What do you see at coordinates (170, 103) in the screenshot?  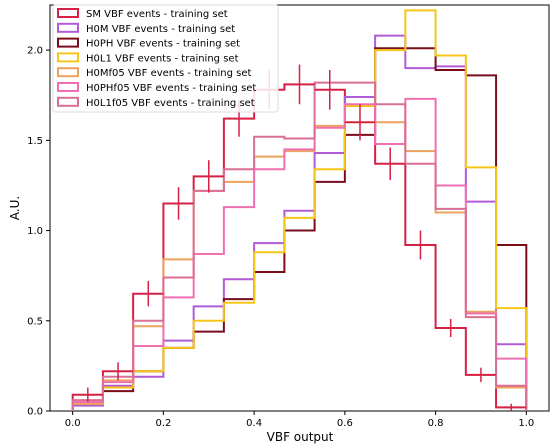 I see `legend-entry-label: H0L1f05 VBF events - training set` at bounding box center [170, 103].